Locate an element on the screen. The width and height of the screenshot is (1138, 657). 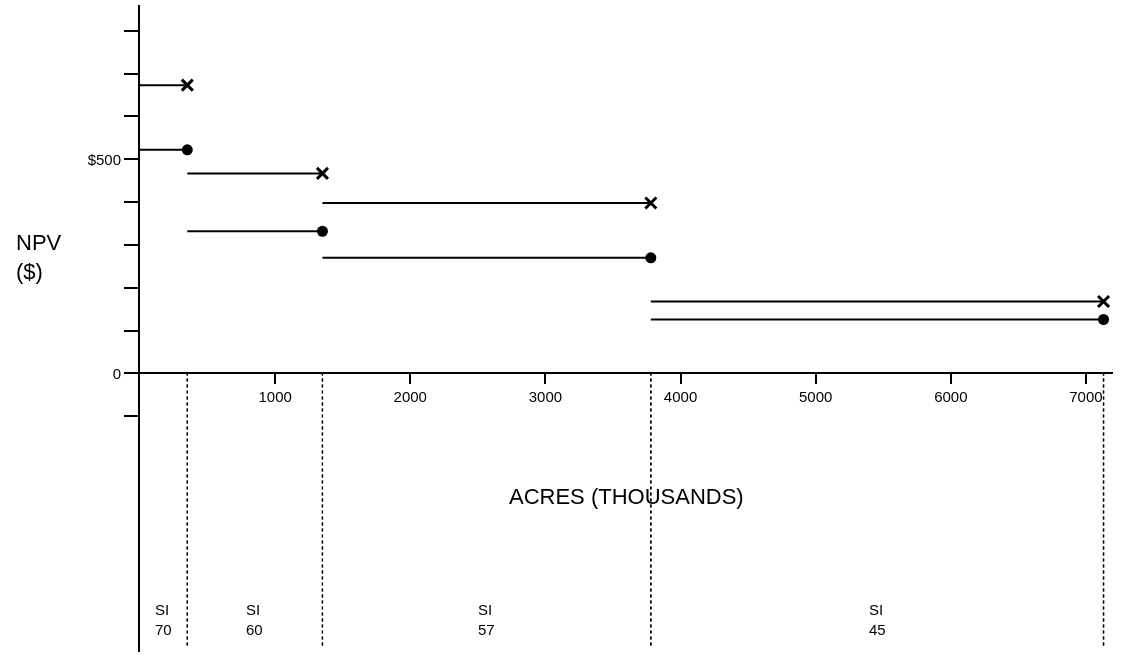
x-tick-label: 7000 is located at coordinates (1086, 397).